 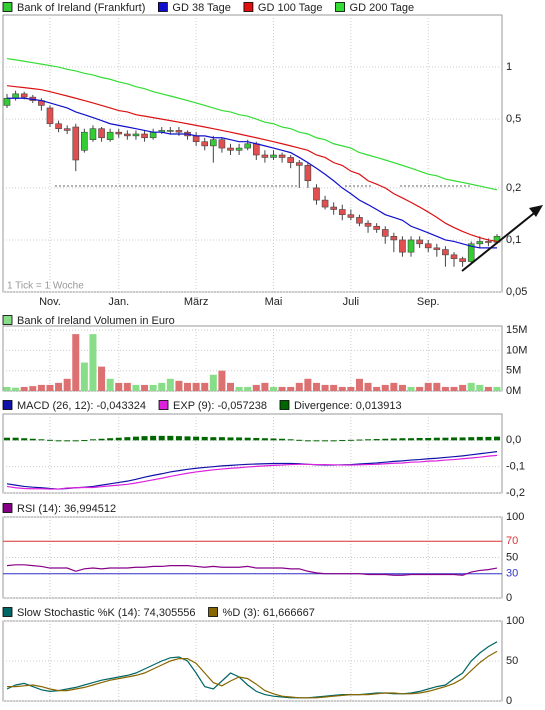 I want to click on trend-arrow-head, so click(x=536, y=211).